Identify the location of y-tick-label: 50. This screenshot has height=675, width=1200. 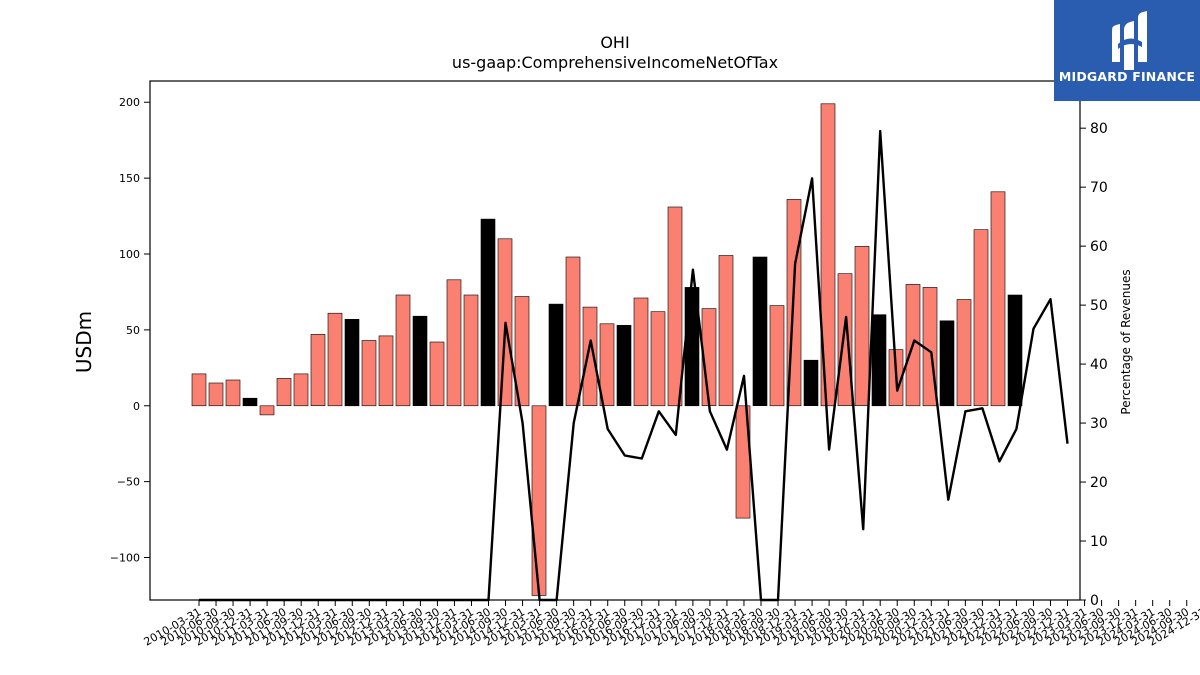
(133, 330).